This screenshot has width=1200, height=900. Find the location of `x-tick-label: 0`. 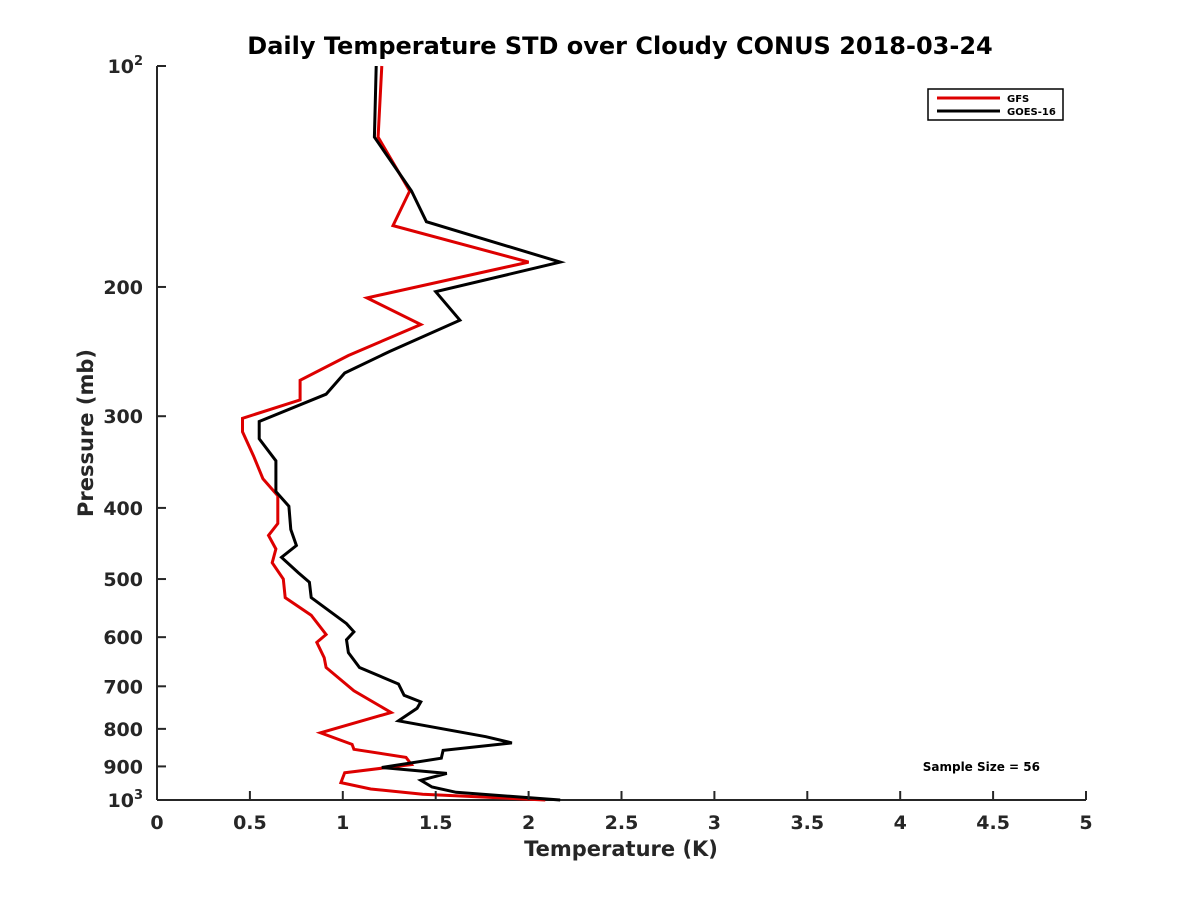

x-tick-label: 0 is located at coordinates (156, 823).